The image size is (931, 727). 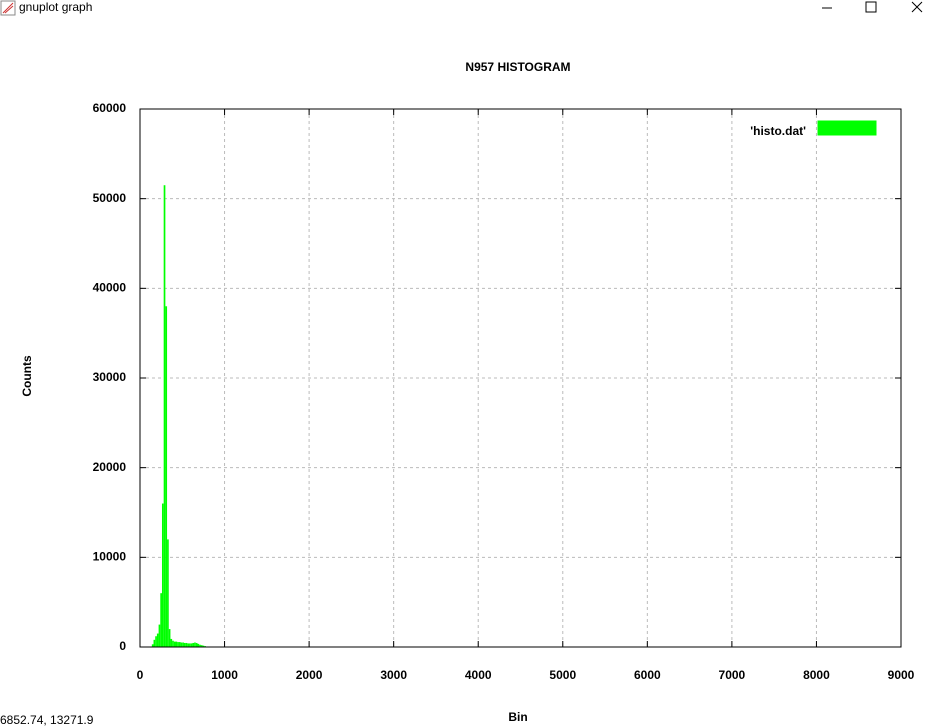 I want to click on legend-label: 'histo.dat', so click(x=778, y=131).